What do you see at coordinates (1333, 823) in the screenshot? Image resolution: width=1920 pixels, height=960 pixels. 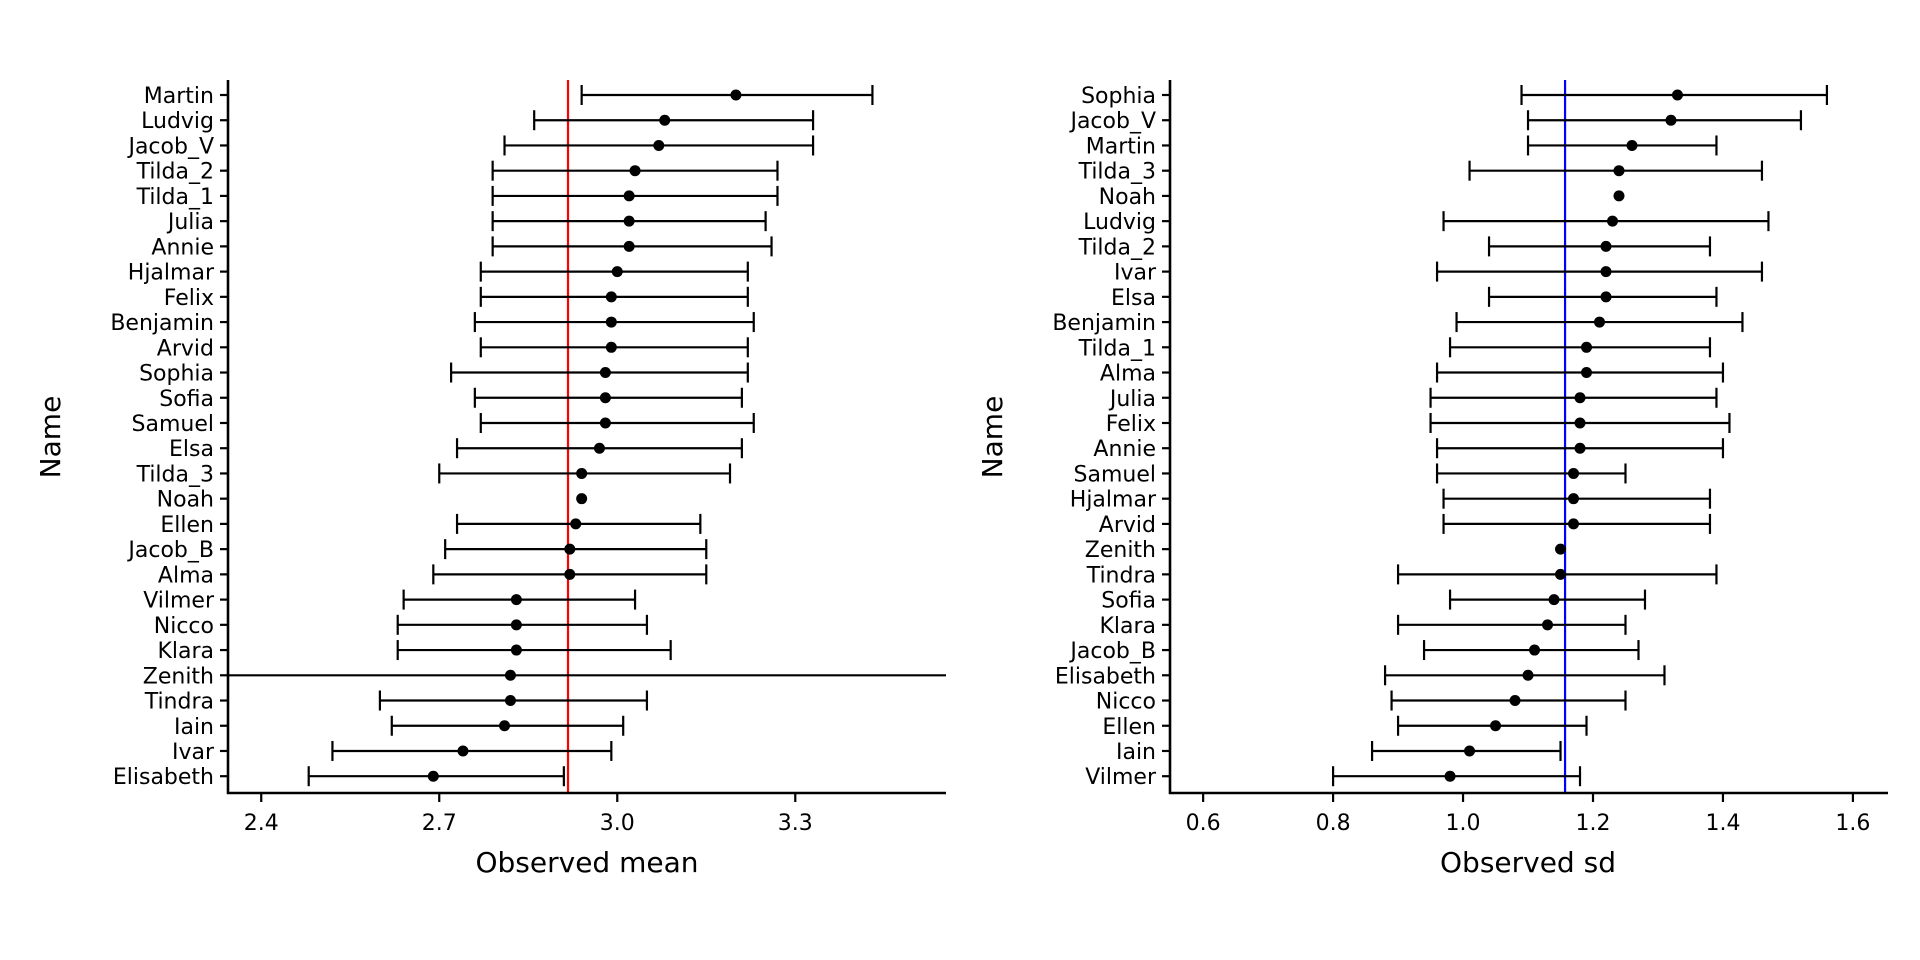 I see `x-tick-label: 0.8` at bounding box center [1333, 823].